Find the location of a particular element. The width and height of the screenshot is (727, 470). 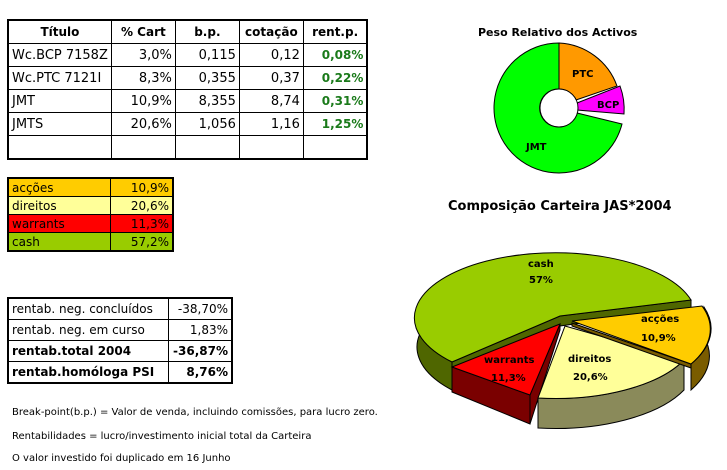

summary-row-psi: rentab.homóloga PSI 8,76% is located at coordinates (120, 372).